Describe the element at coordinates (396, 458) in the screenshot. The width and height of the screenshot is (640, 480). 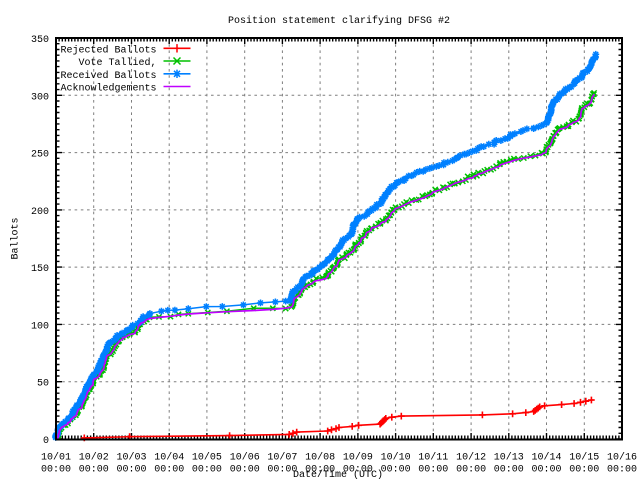
I see `svg-text: 10/10` at that location.